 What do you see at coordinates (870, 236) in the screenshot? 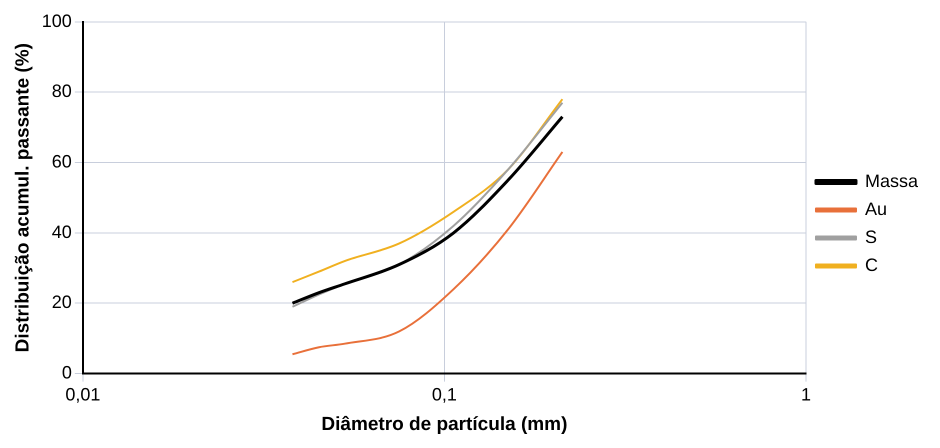
I see `legend-label: S` at bounding box center [870, 236].